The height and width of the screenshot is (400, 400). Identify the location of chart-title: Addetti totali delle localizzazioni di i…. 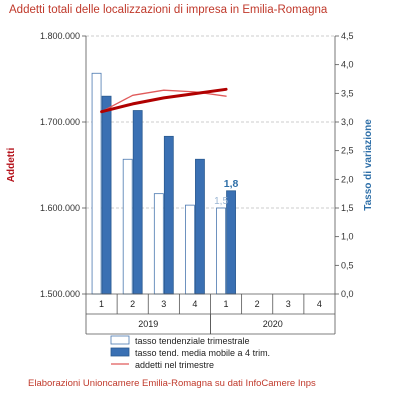
(168, 10).